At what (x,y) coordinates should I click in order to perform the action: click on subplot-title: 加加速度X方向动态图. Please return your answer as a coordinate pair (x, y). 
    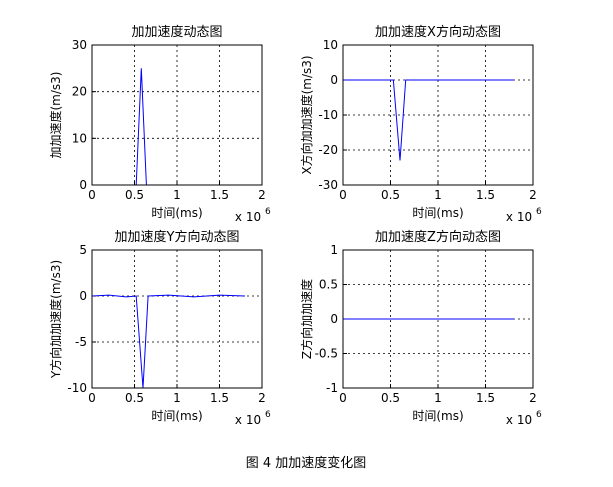
    Looking at the image, I should click on (438, 32).